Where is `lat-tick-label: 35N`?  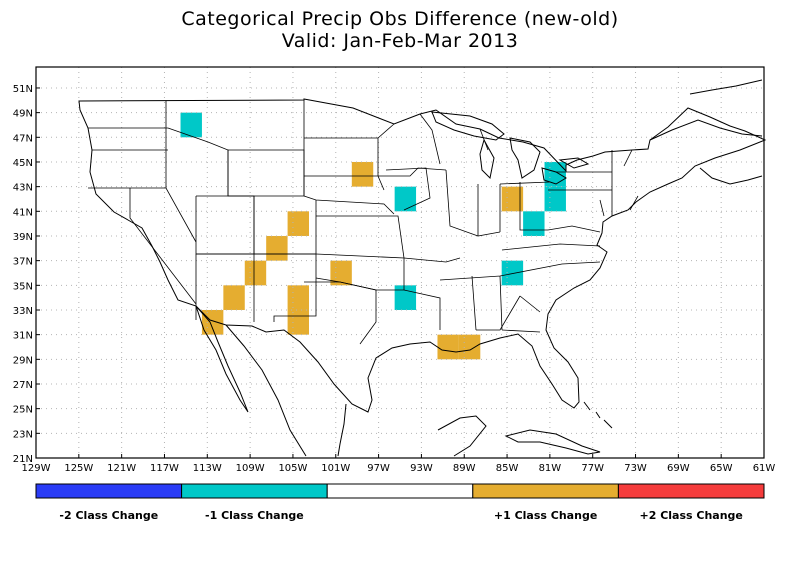
lat-tick-label: 35N is located at coordinates (23, 286).